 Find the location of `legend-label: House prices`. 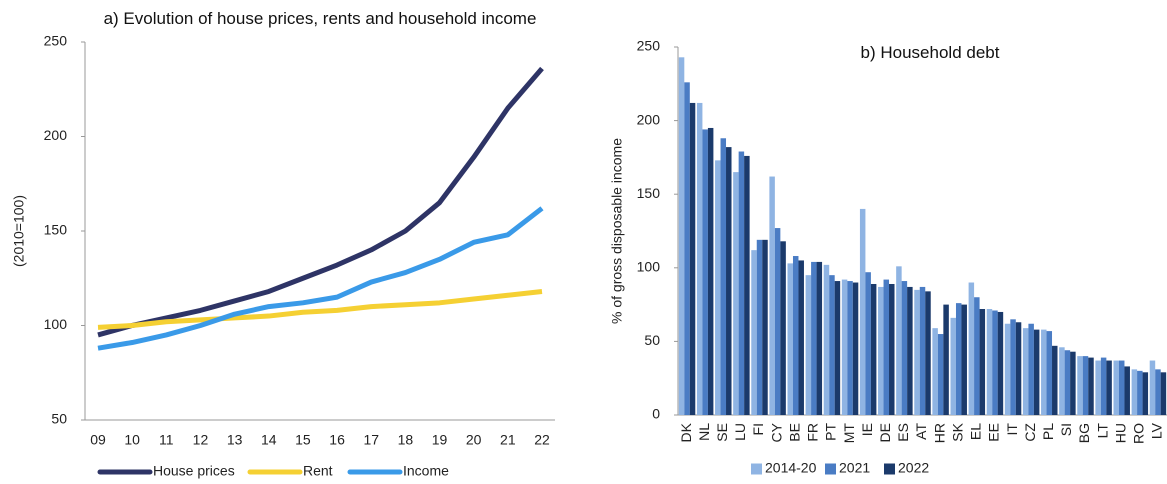

legend-label: House prices is located at coordinates (194, 471).